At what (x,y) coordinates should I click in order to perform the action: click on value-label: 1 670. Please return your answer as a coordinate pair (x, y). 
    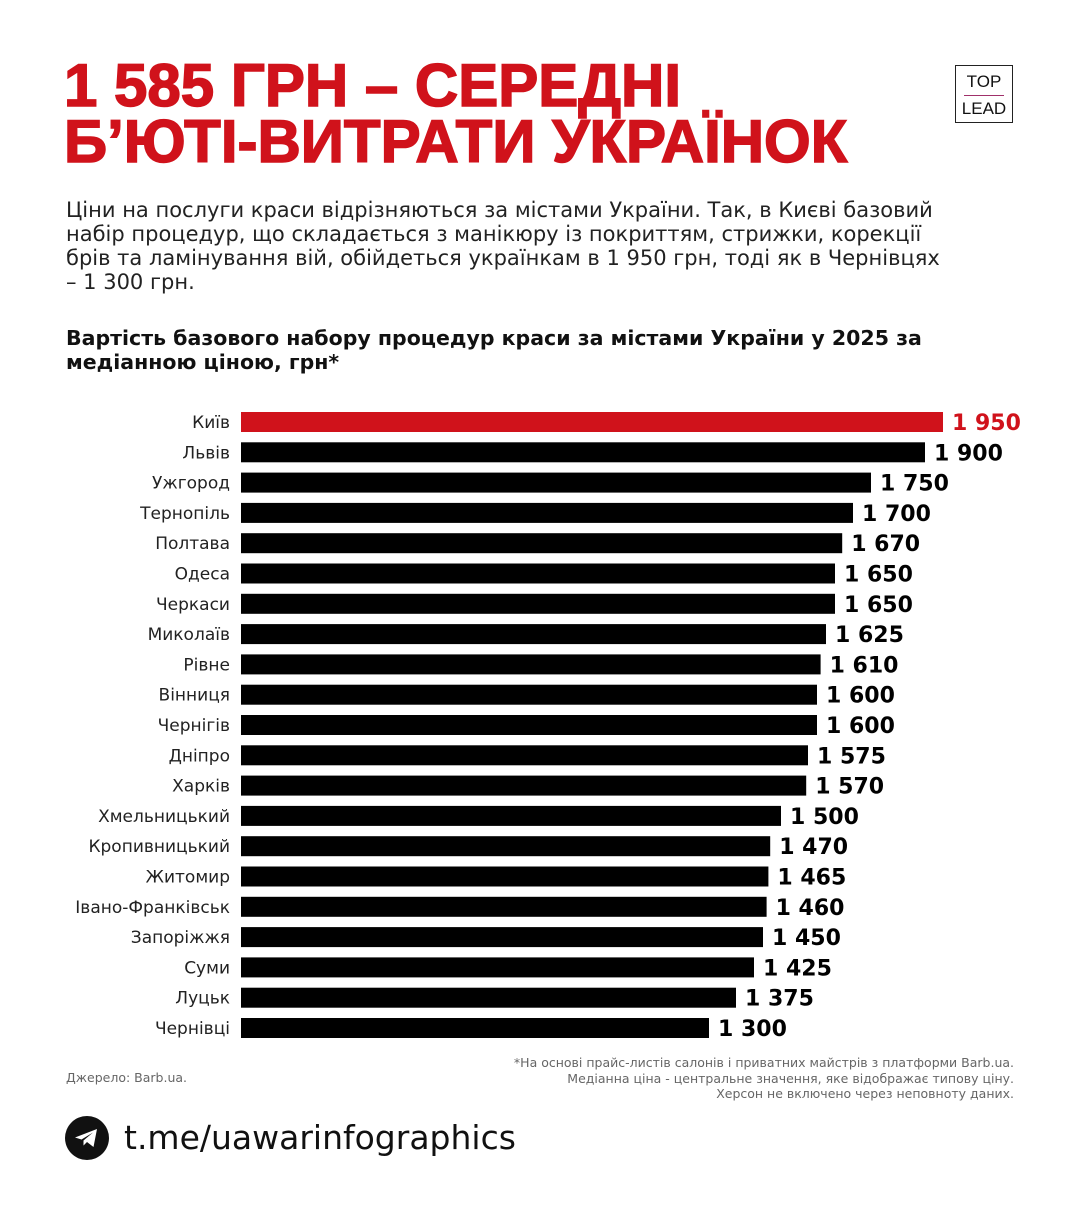
    Looking at the image, I should click on (885, 544).